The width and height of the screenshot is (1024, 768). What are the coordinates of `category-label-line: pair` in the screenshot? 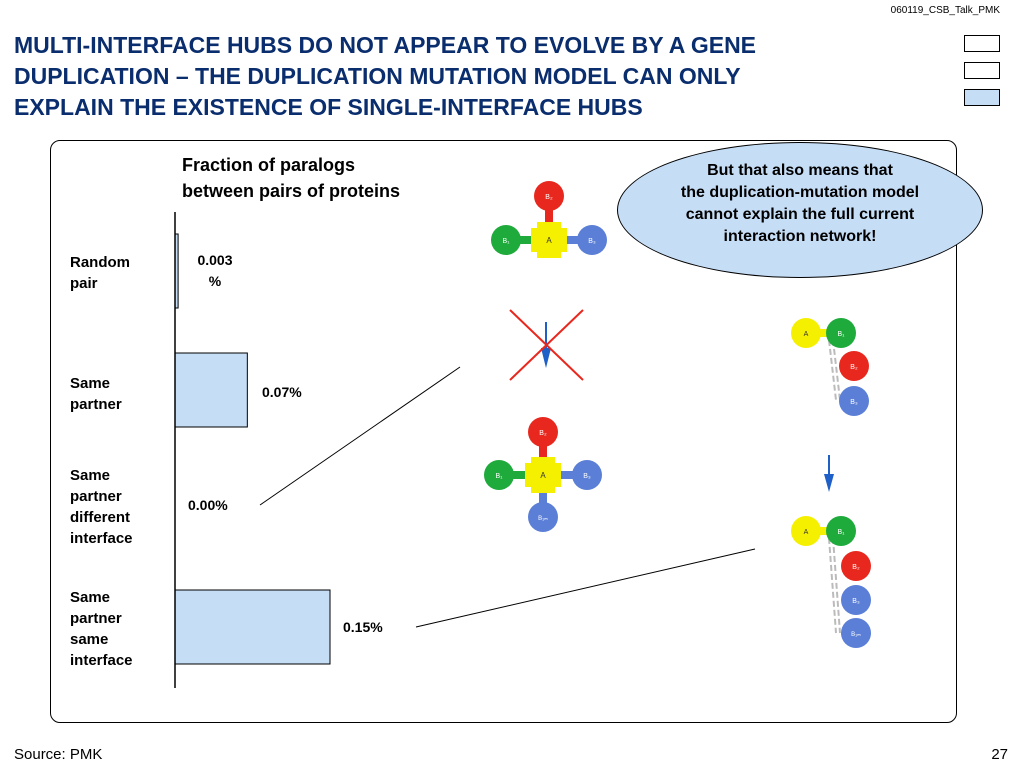 It's located at (84, 283).